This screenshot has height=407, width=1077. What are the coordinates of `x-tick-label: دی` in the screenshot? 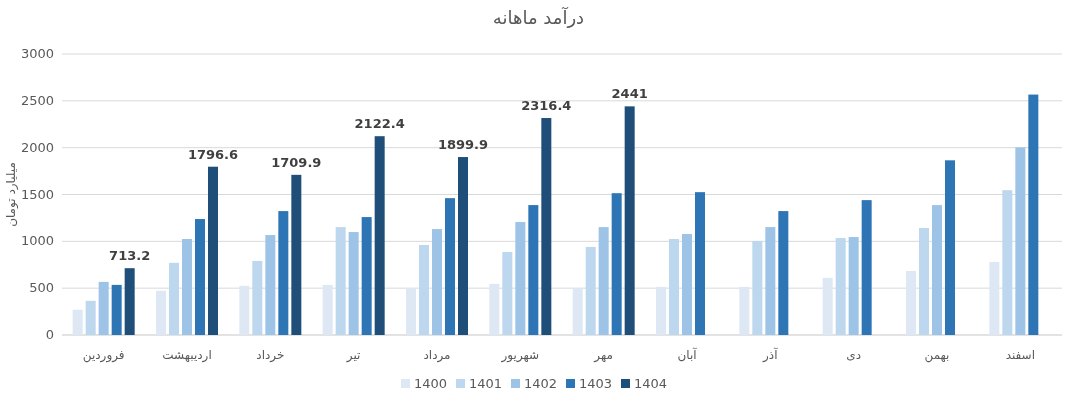 It's located at (854, 355).